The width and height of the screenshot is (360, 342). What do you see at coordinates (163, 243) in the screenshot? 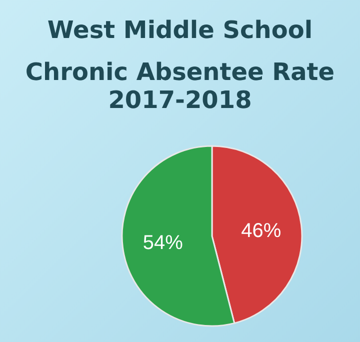
I see `data-label: 54%` at bounding box center [163, 243].